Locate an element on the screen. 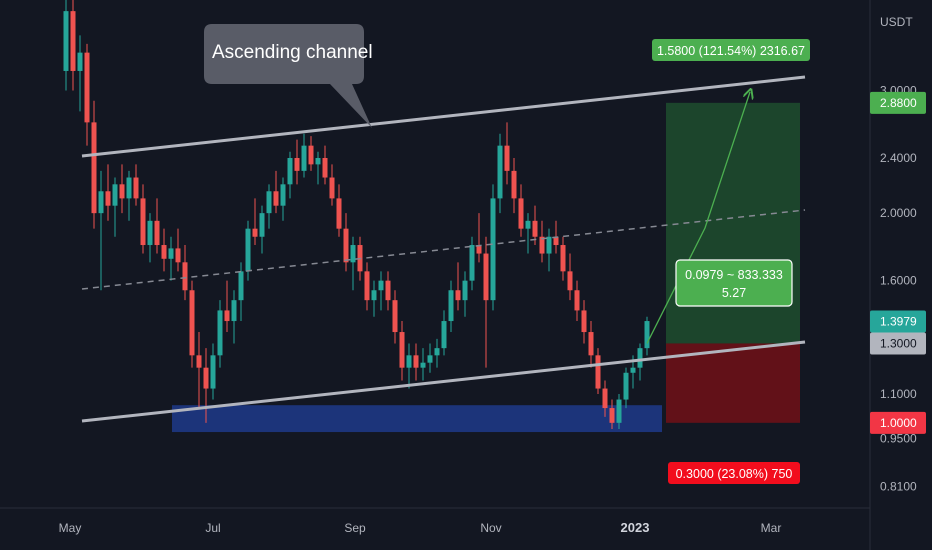 The image size is (932, 550). ascending-channel-callout: Ascending channel is located at coordinates (288, 76).